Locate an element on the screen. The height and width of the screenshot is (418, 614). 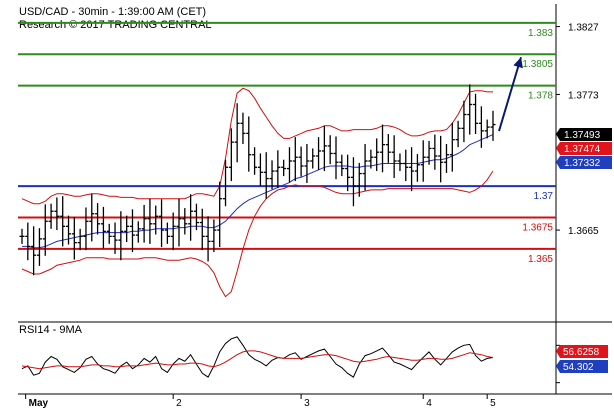
rsi-ma-tag is located at coordinates (584, 366).